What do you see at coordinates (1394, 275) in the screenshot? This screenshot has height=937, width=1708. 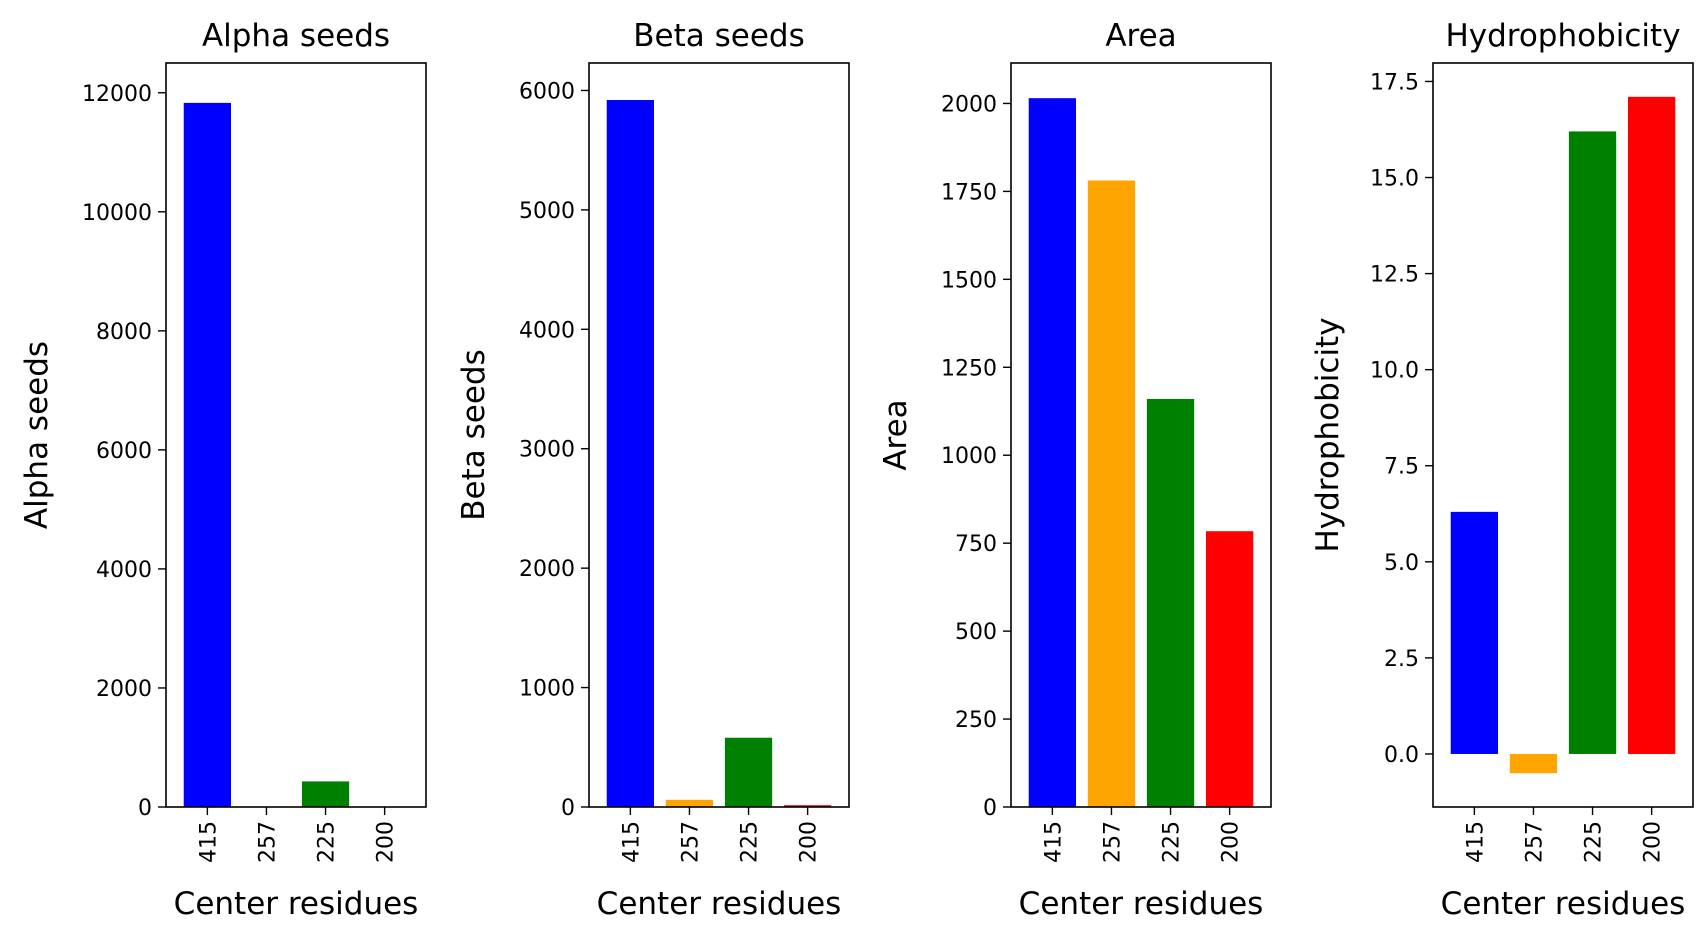 I see `y-tick-label: 12.5` at bounding box center [1394, 275].